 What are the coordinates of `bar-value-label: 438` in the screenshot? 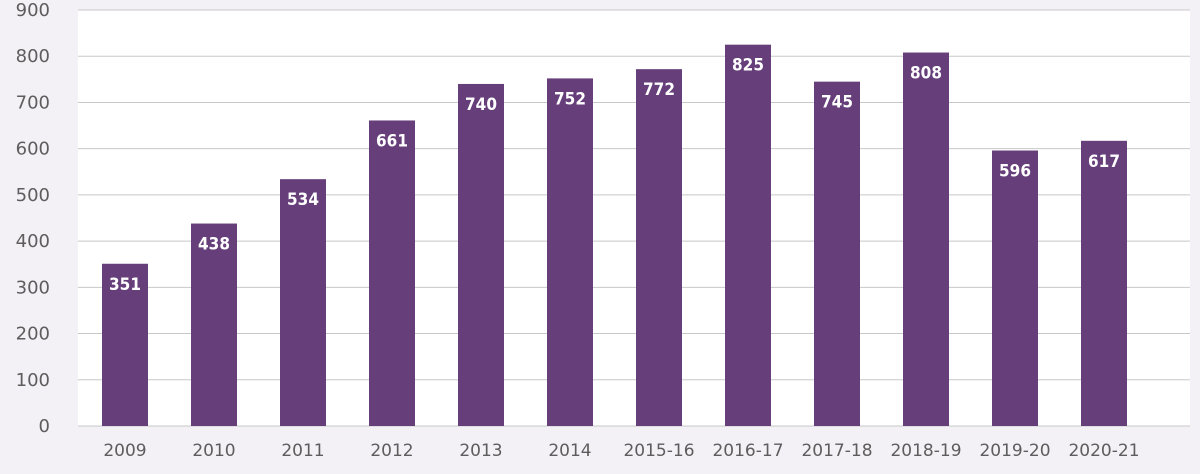 It's located at (214, 245).